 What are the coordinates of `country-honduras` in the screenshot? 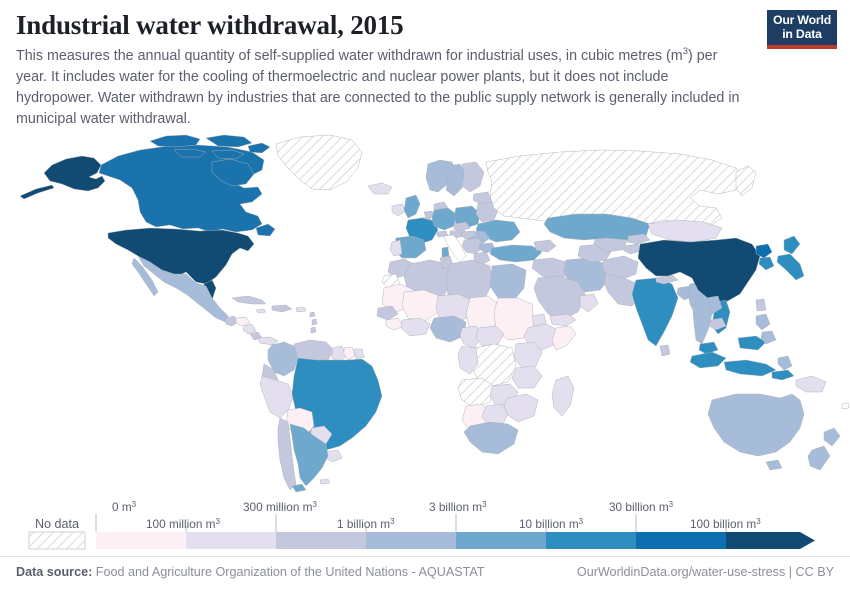 It's located at (243, 321).